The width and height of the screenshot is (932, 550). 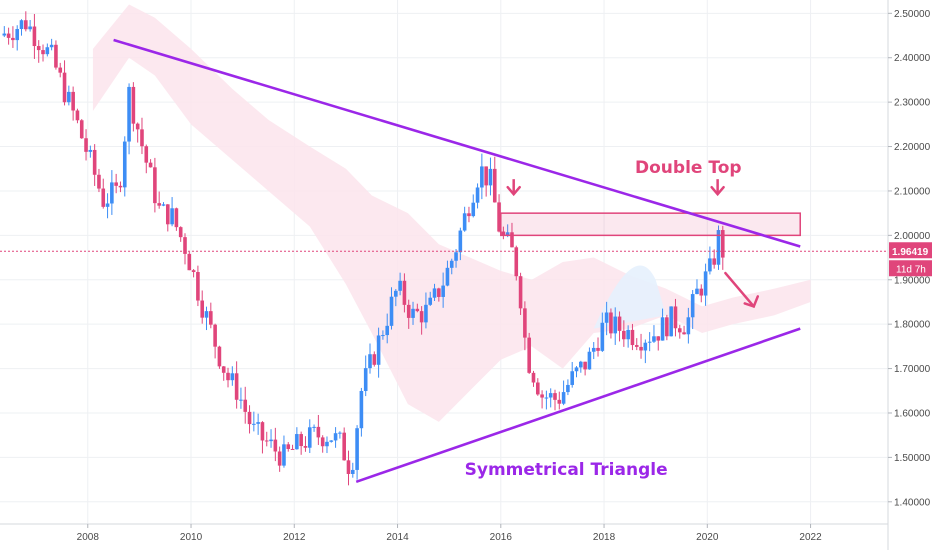 I want to click on time-axis: 2008 2010 2012 2014 2016 2018 2020 2022, so click(x=444, y=533).